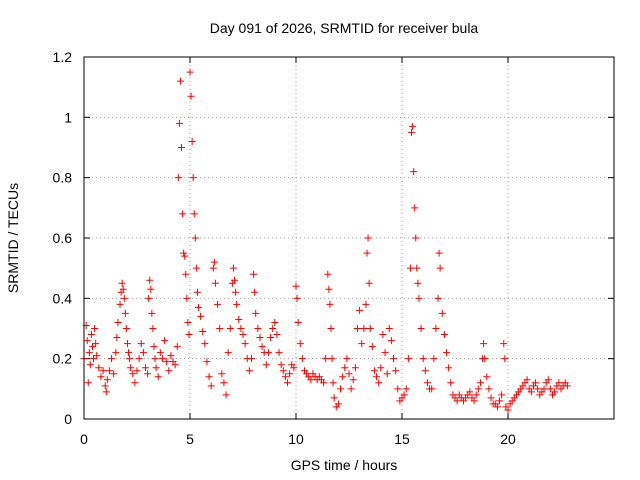 Image resolution: width=640 pixels, height=480 pixels. What do you see at coordinates (296, 439) in the screenshot?
I see `x-tick-label: 10` at bounding box center [296, 439].